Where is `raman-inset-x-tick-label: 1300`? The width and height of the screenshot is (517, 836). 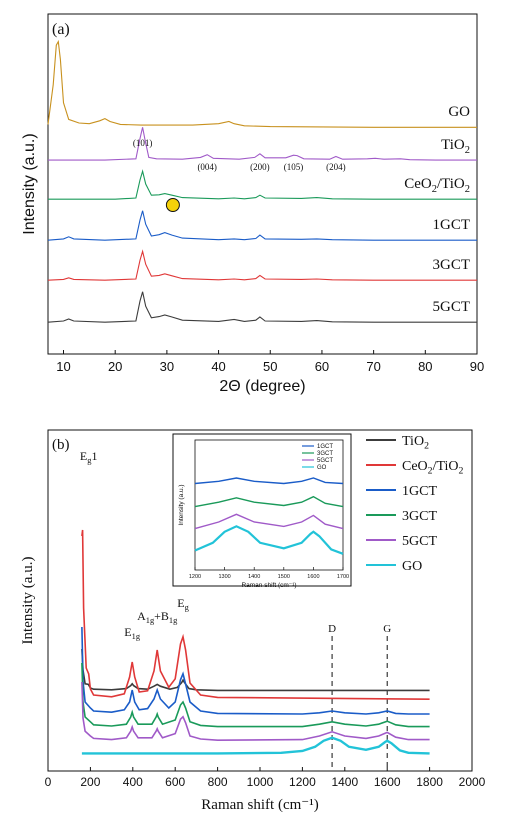 raman-inset-x-tick-label: 1300 is located at coordinates (224, 577).